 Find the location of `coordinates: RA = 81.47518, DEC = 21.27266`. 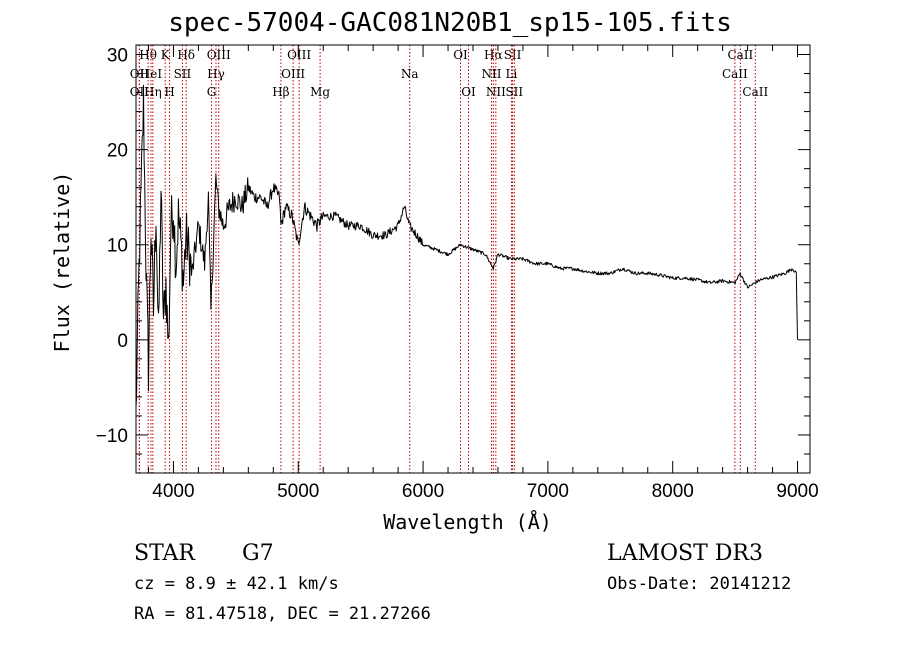

coordinates: RA = 81.47518, DEC = 21.27266 is located at coordinates (282, 614).